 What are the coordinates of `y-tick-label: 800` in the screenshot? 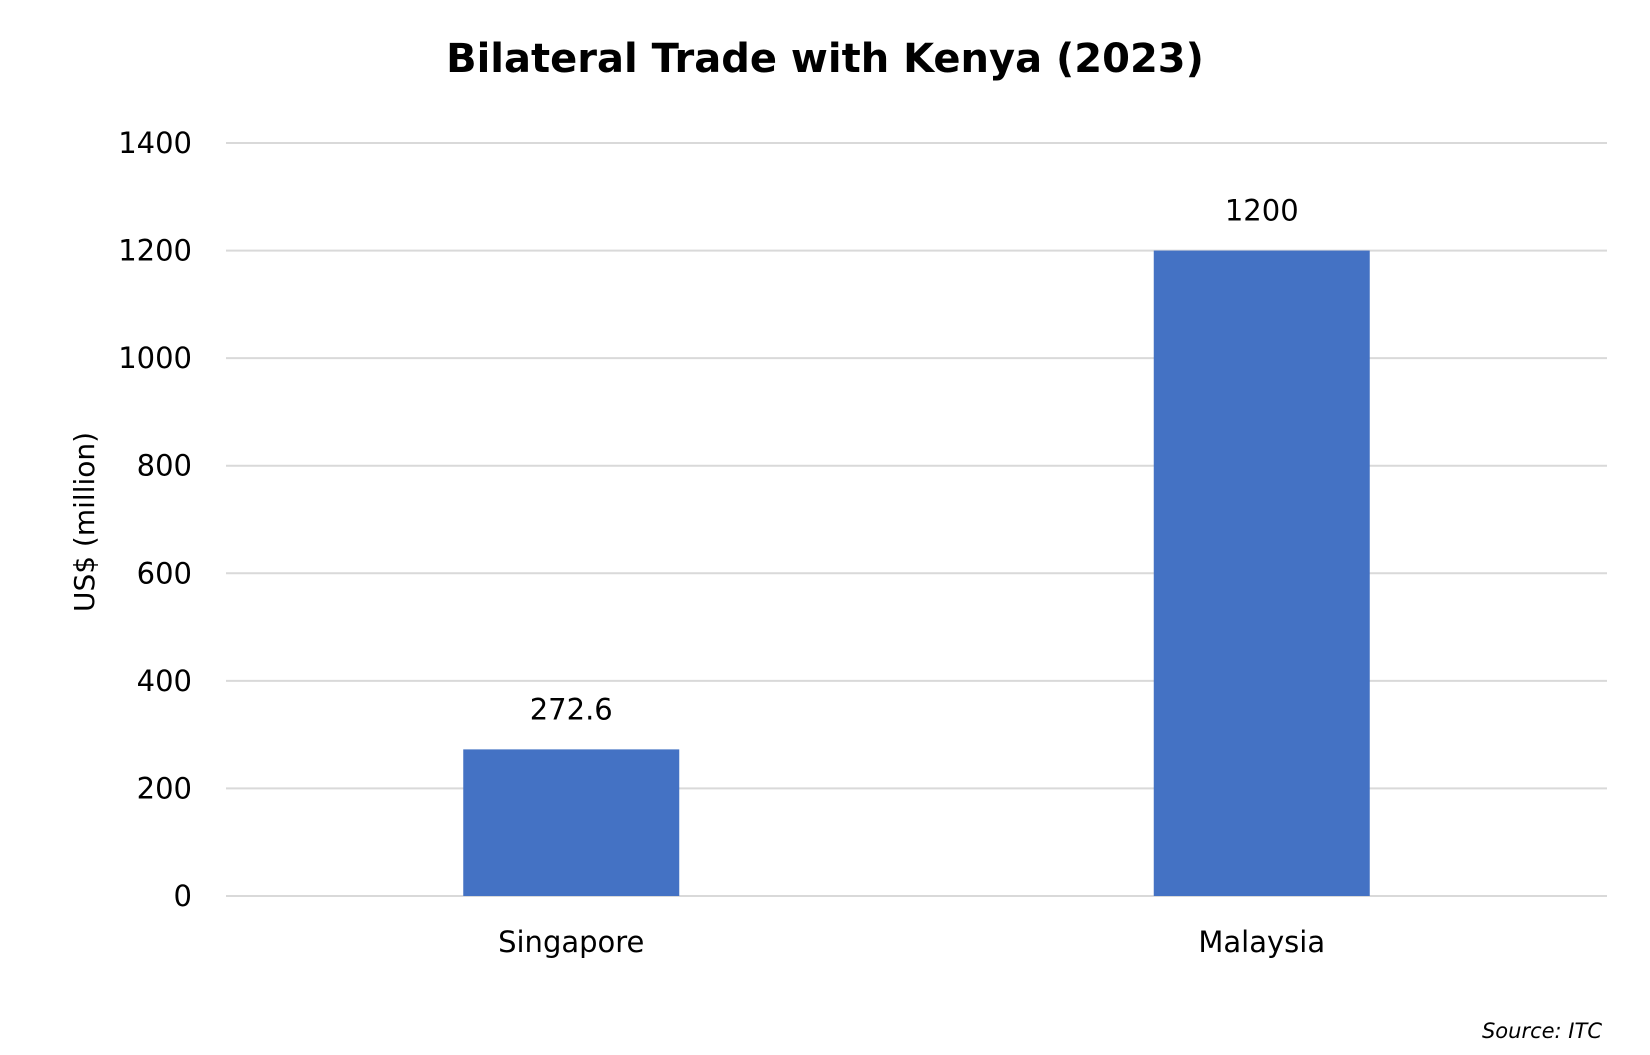 It's located at (164, 466).